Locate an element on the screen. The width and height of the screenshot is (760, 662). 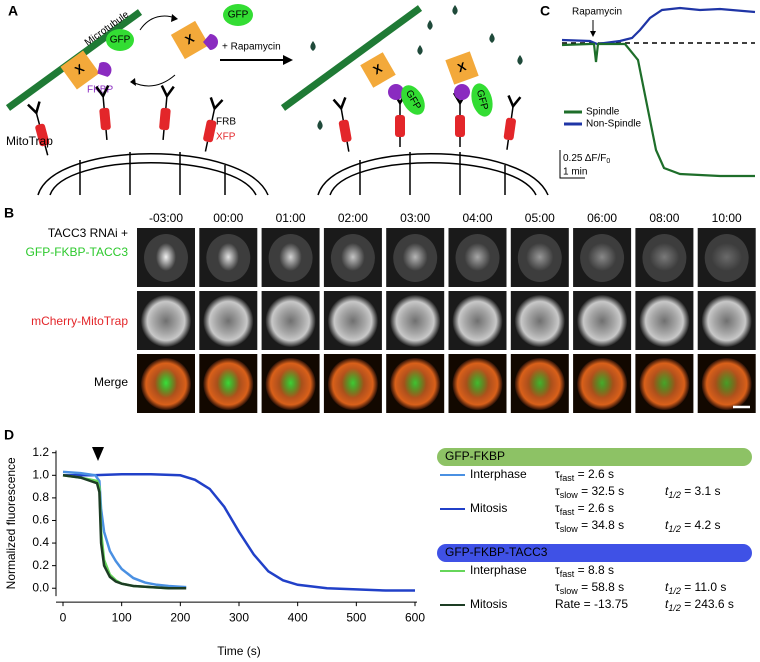
y-tick-label: 0.6 is located at coordinates (40, 520).